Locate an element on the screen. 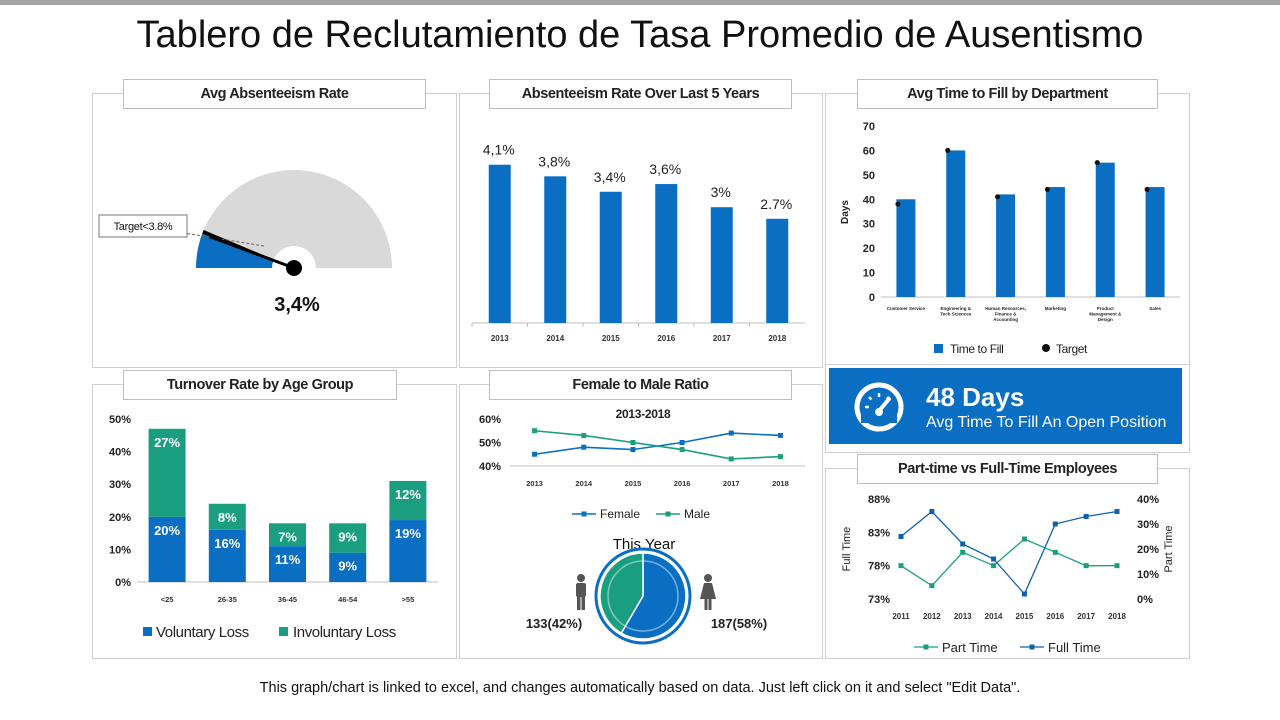 This screenshot has width=1280, height=720. parttime-x-tick: 2014 is located at coordinates (994, 616).